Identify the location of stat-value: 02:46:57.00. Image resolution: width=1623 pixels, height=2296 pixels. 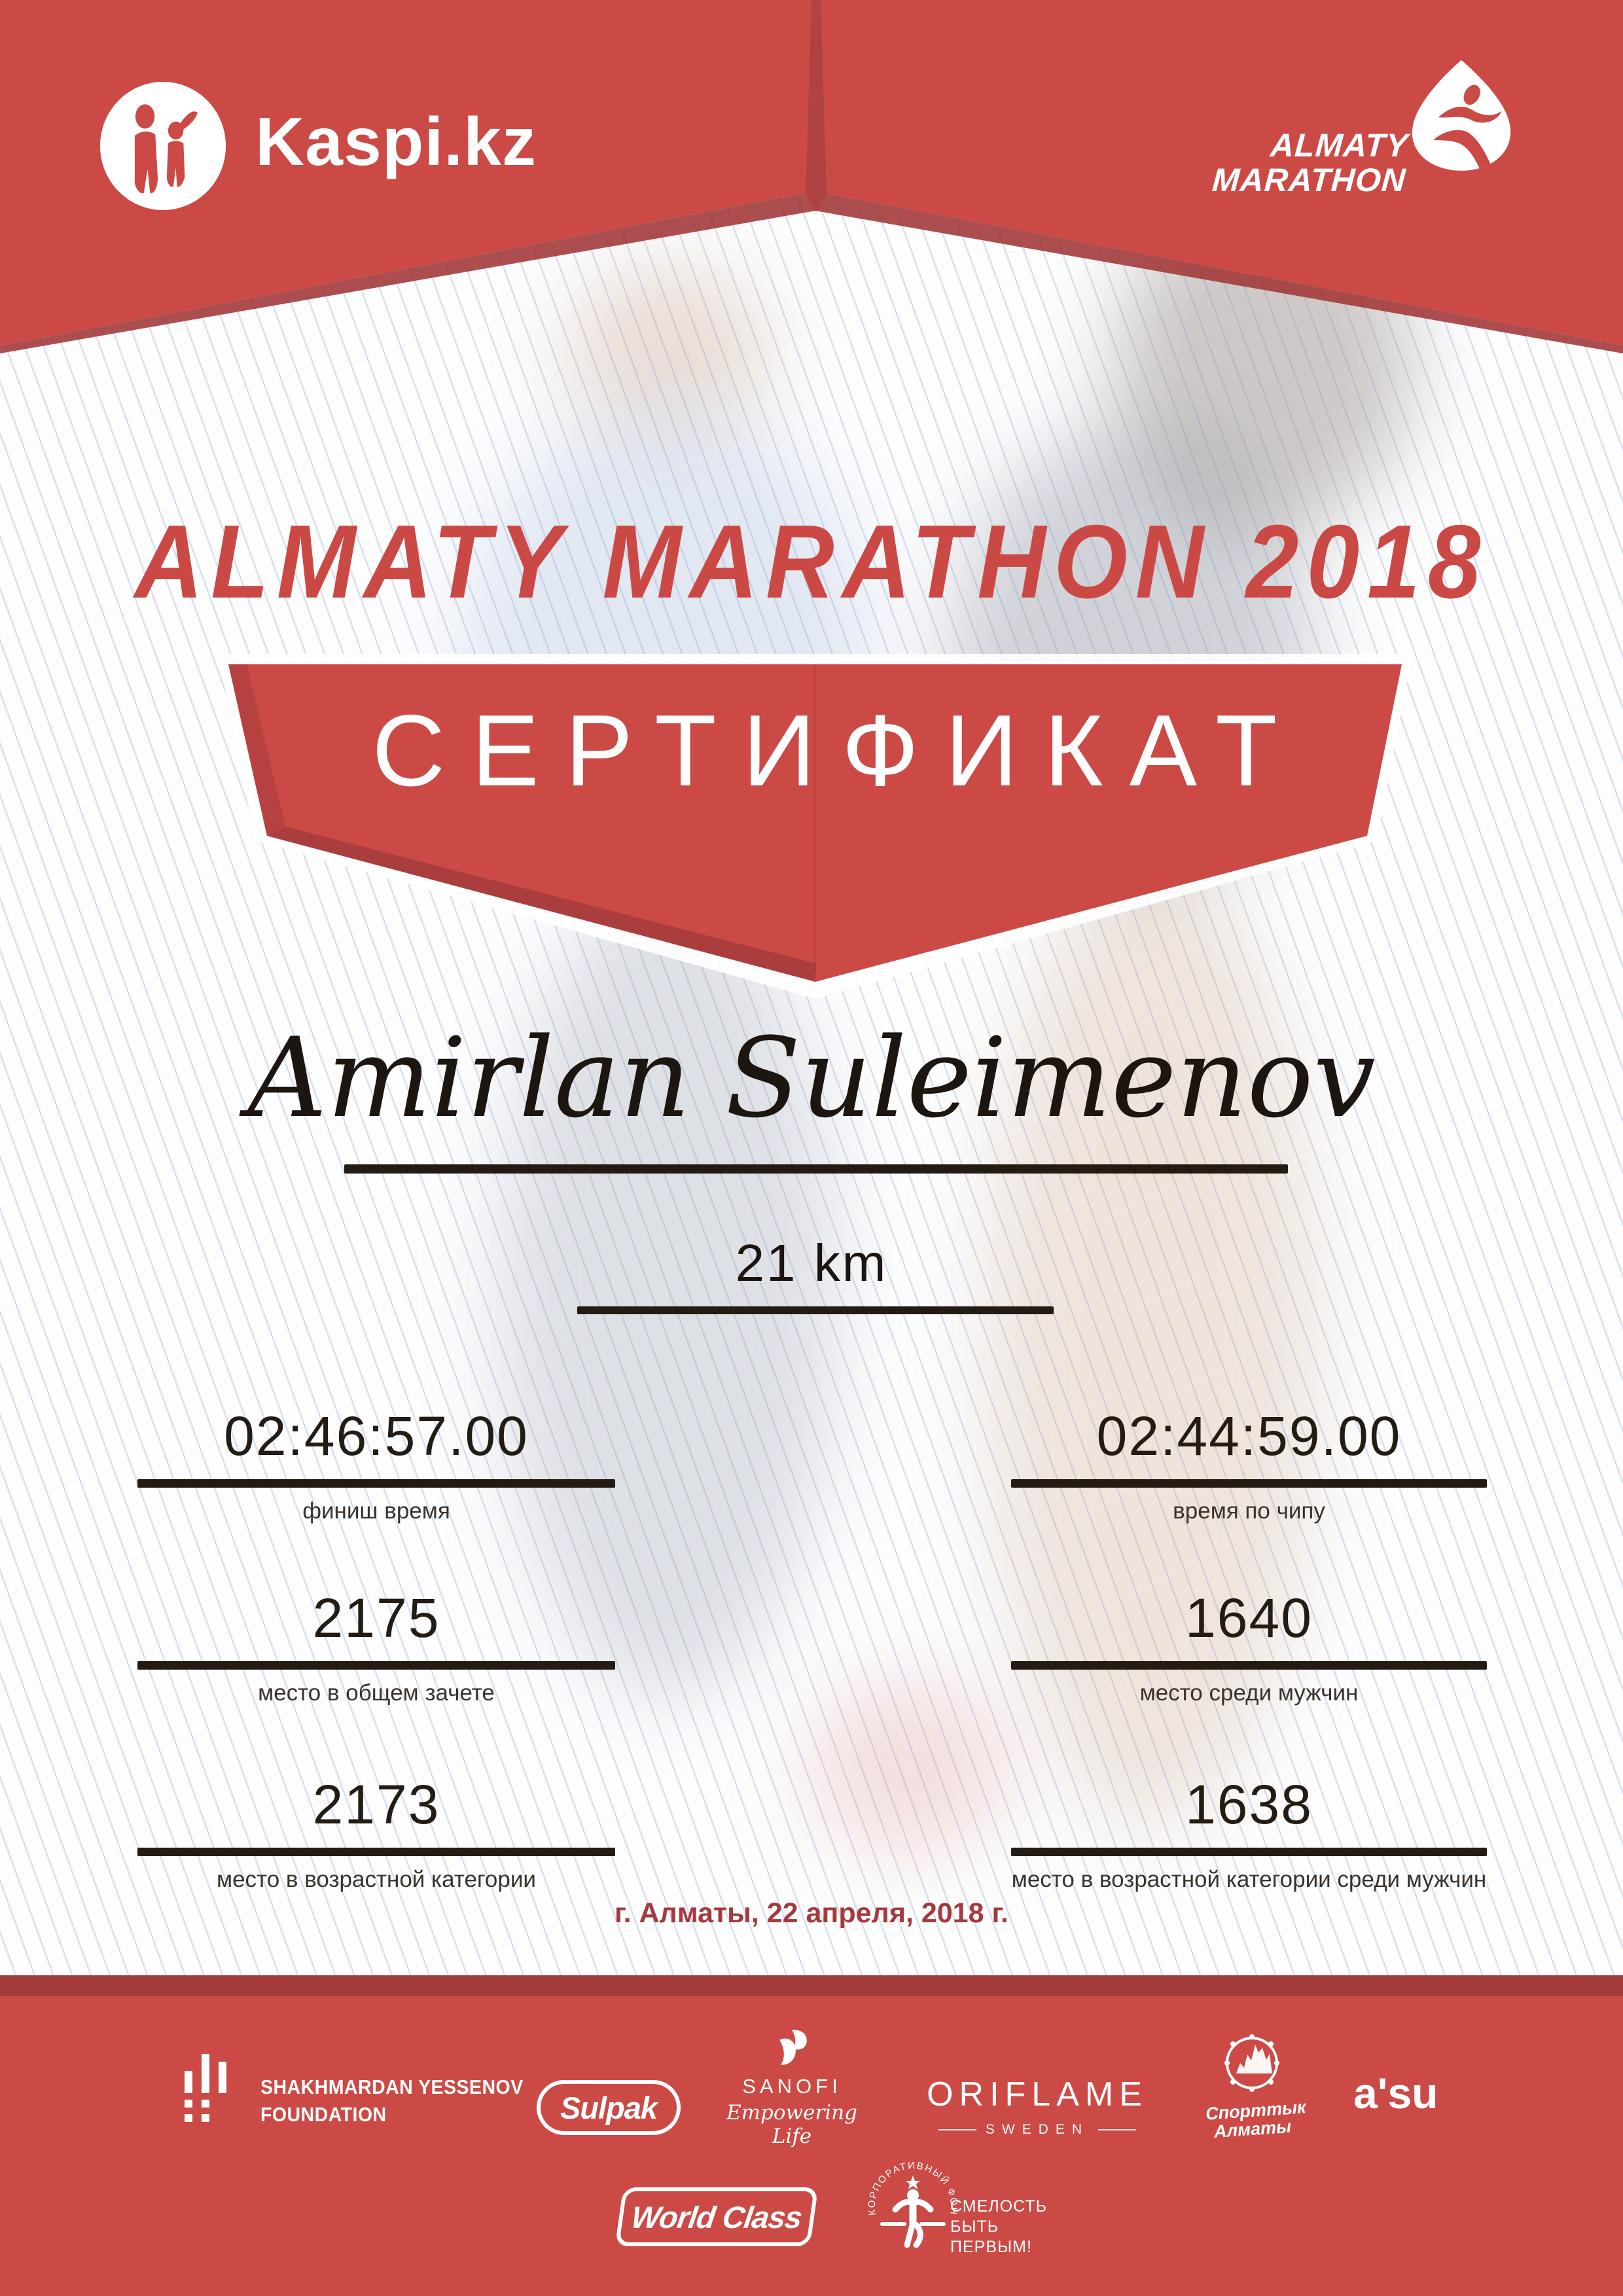
(376, 1436).